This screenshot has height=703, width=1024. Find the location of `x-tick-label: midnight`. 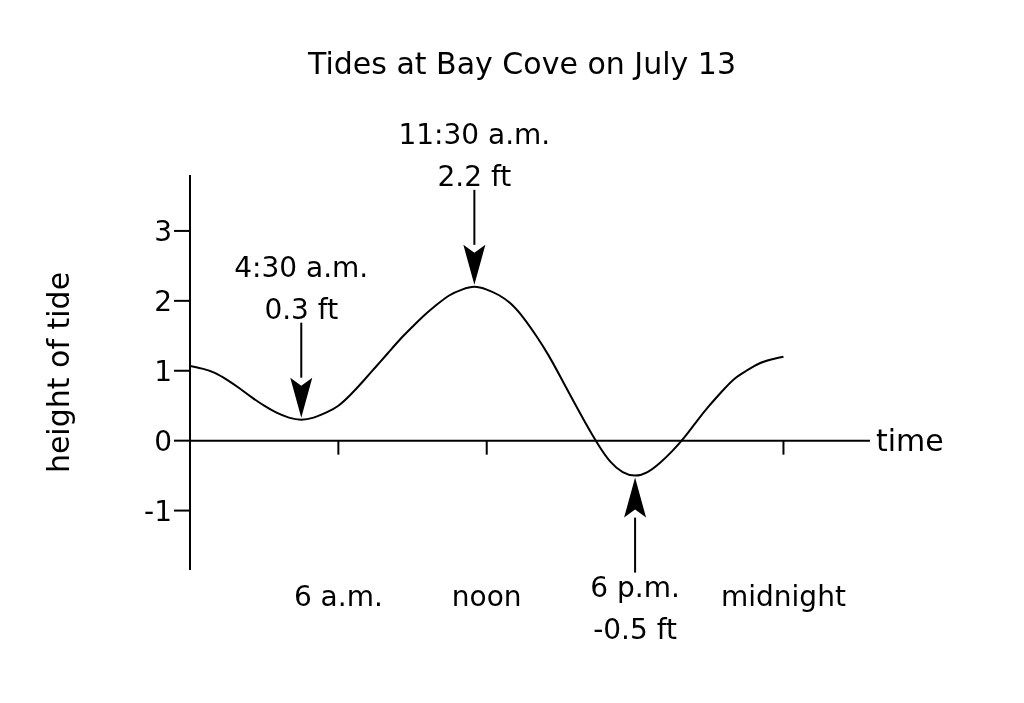

x-tick-label: midnight is located at coordinates (783, 596).